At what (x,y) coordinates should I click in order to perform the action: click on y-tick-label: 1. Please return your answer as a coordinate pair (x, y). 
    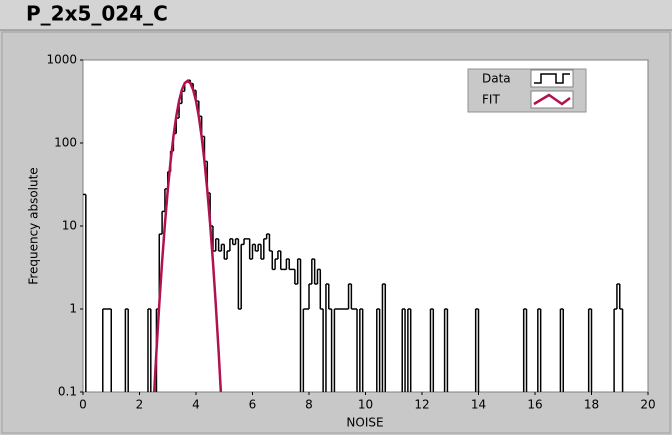
    Looking at the image, I should click on (73, 309).